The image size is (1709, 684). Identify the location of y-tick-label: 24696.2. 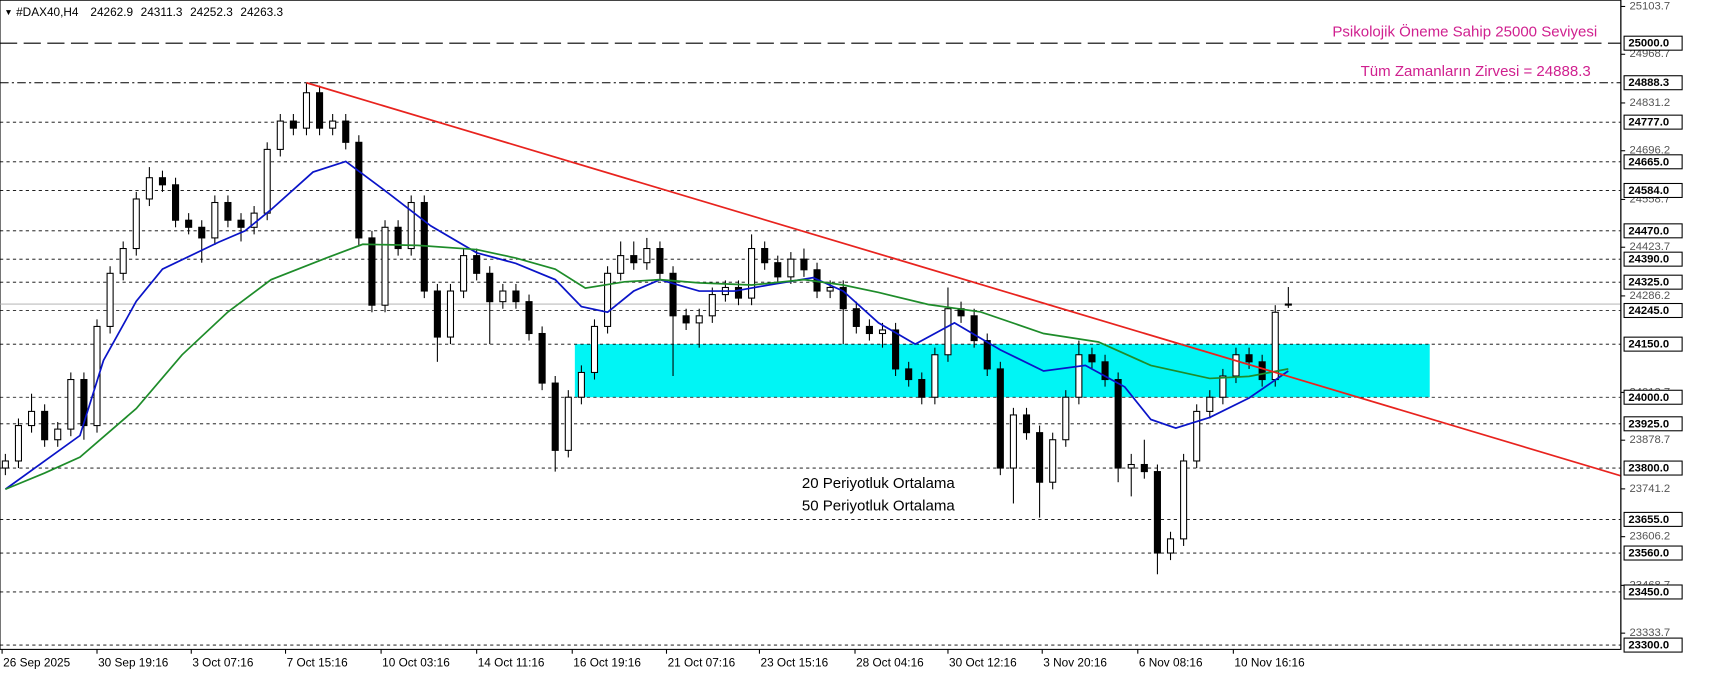
(1649, 151).